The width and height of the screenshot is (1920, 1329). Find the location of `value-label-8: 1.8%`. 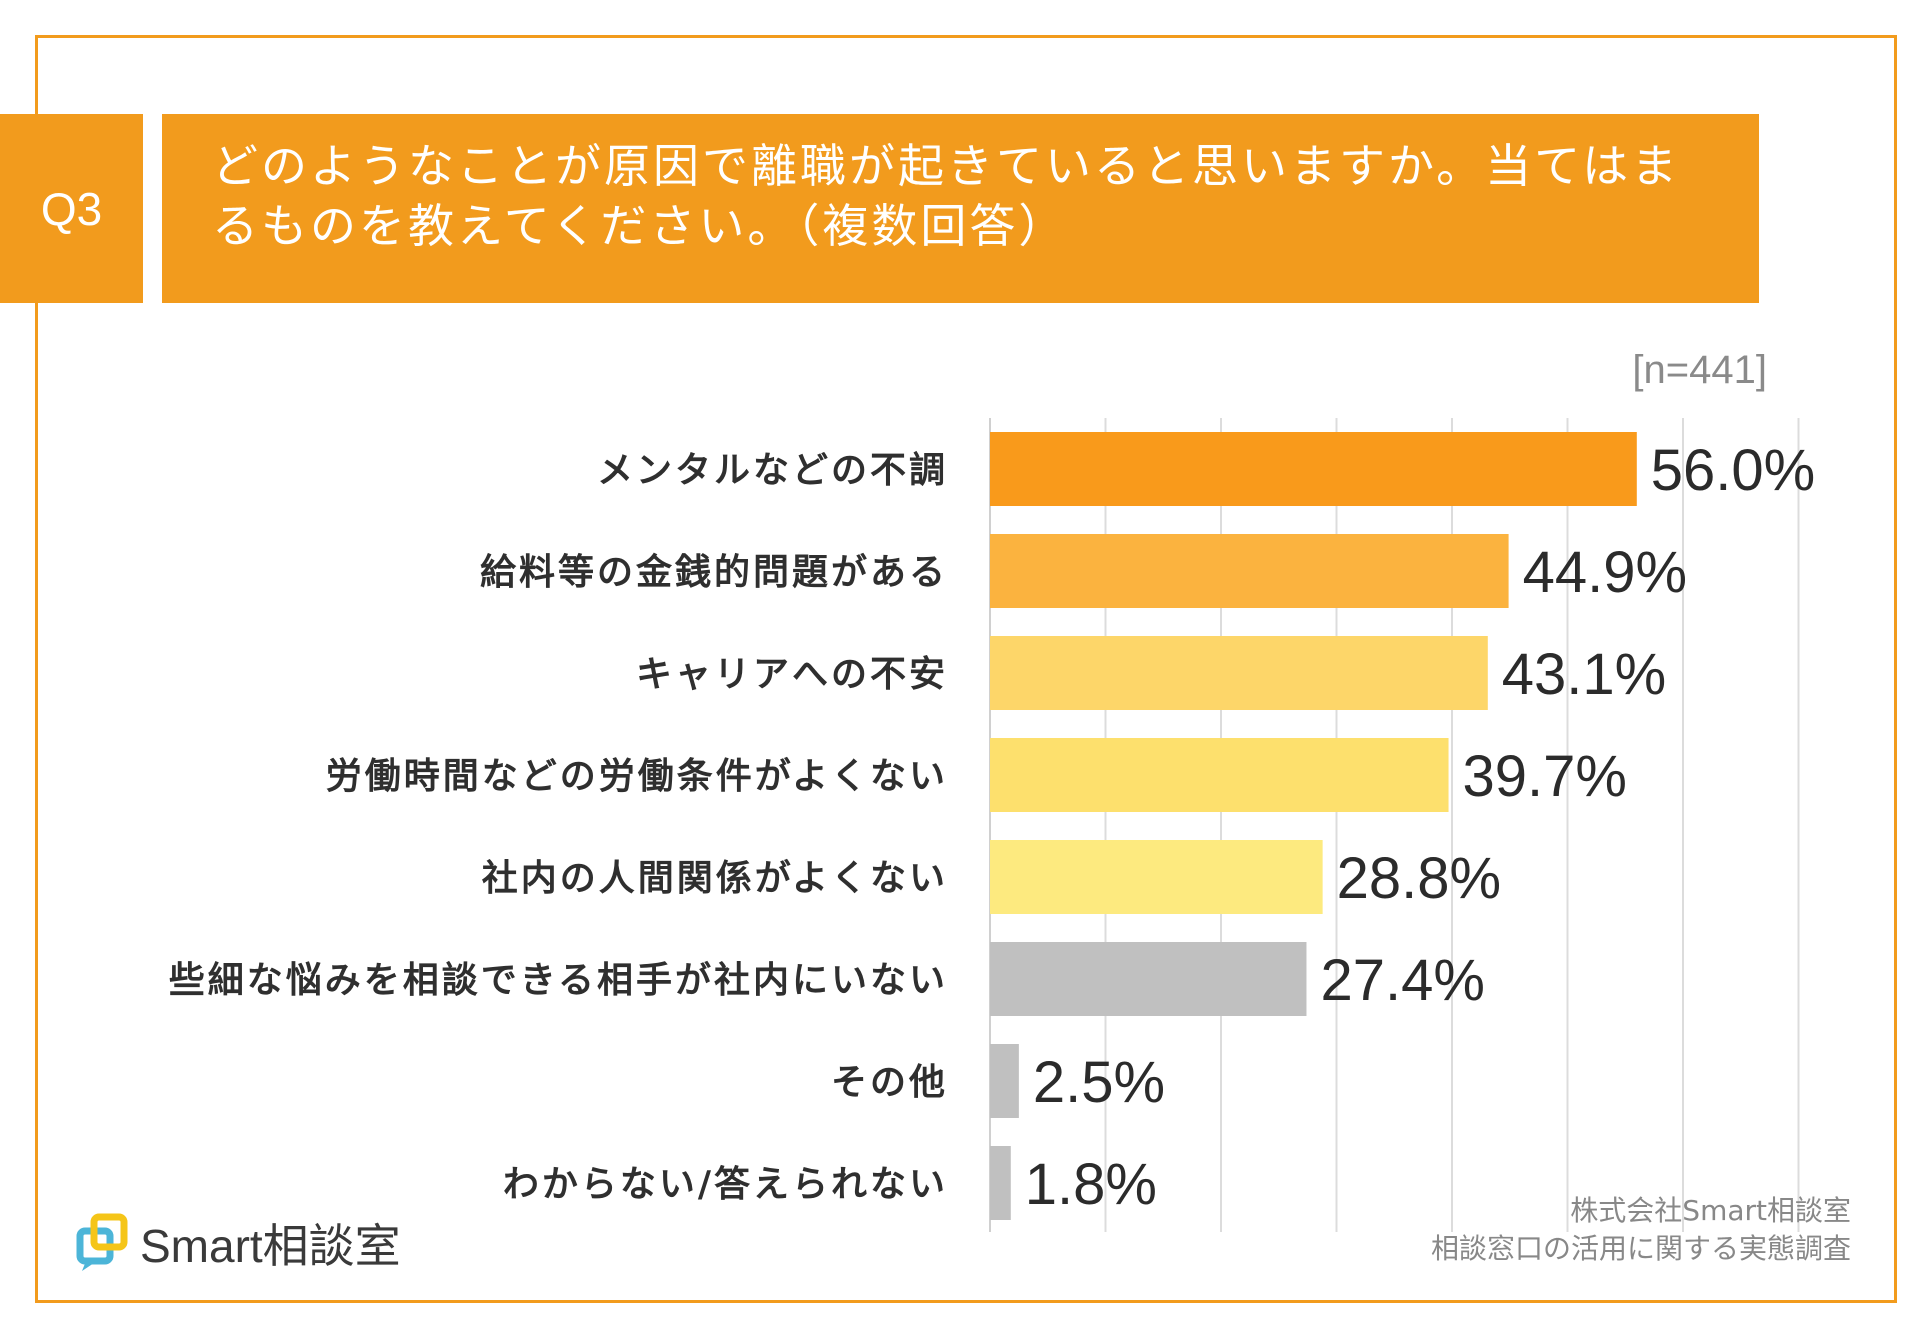

value-label-8: 1.8% is located at coordinates (1091, 1184).